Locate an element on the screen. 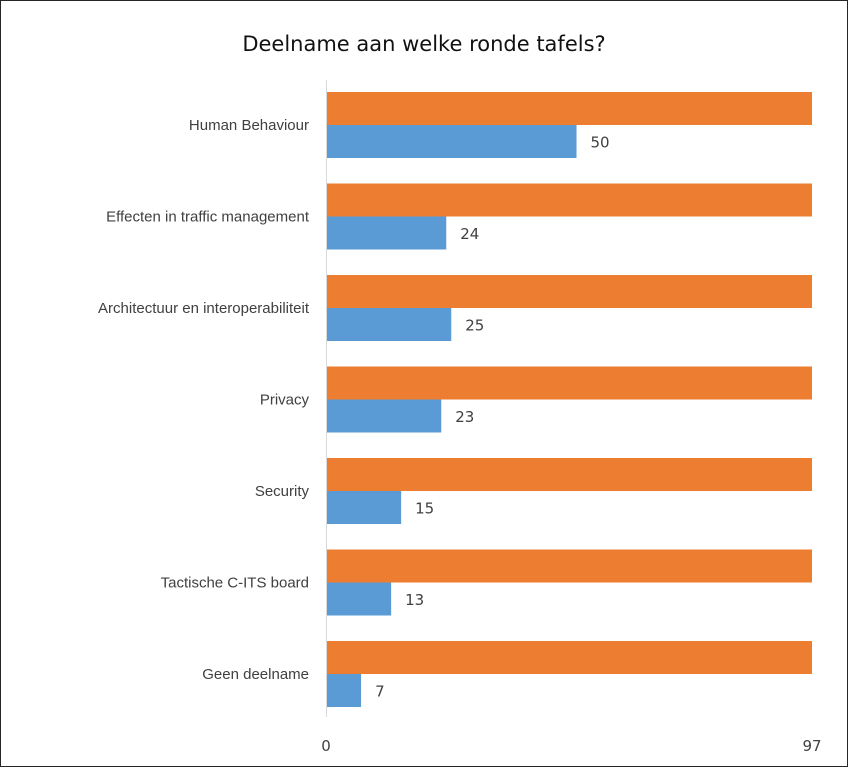 The width and height of the screenshot is (848, 767). category-label: Privacy is located at coordinates (285, 400).